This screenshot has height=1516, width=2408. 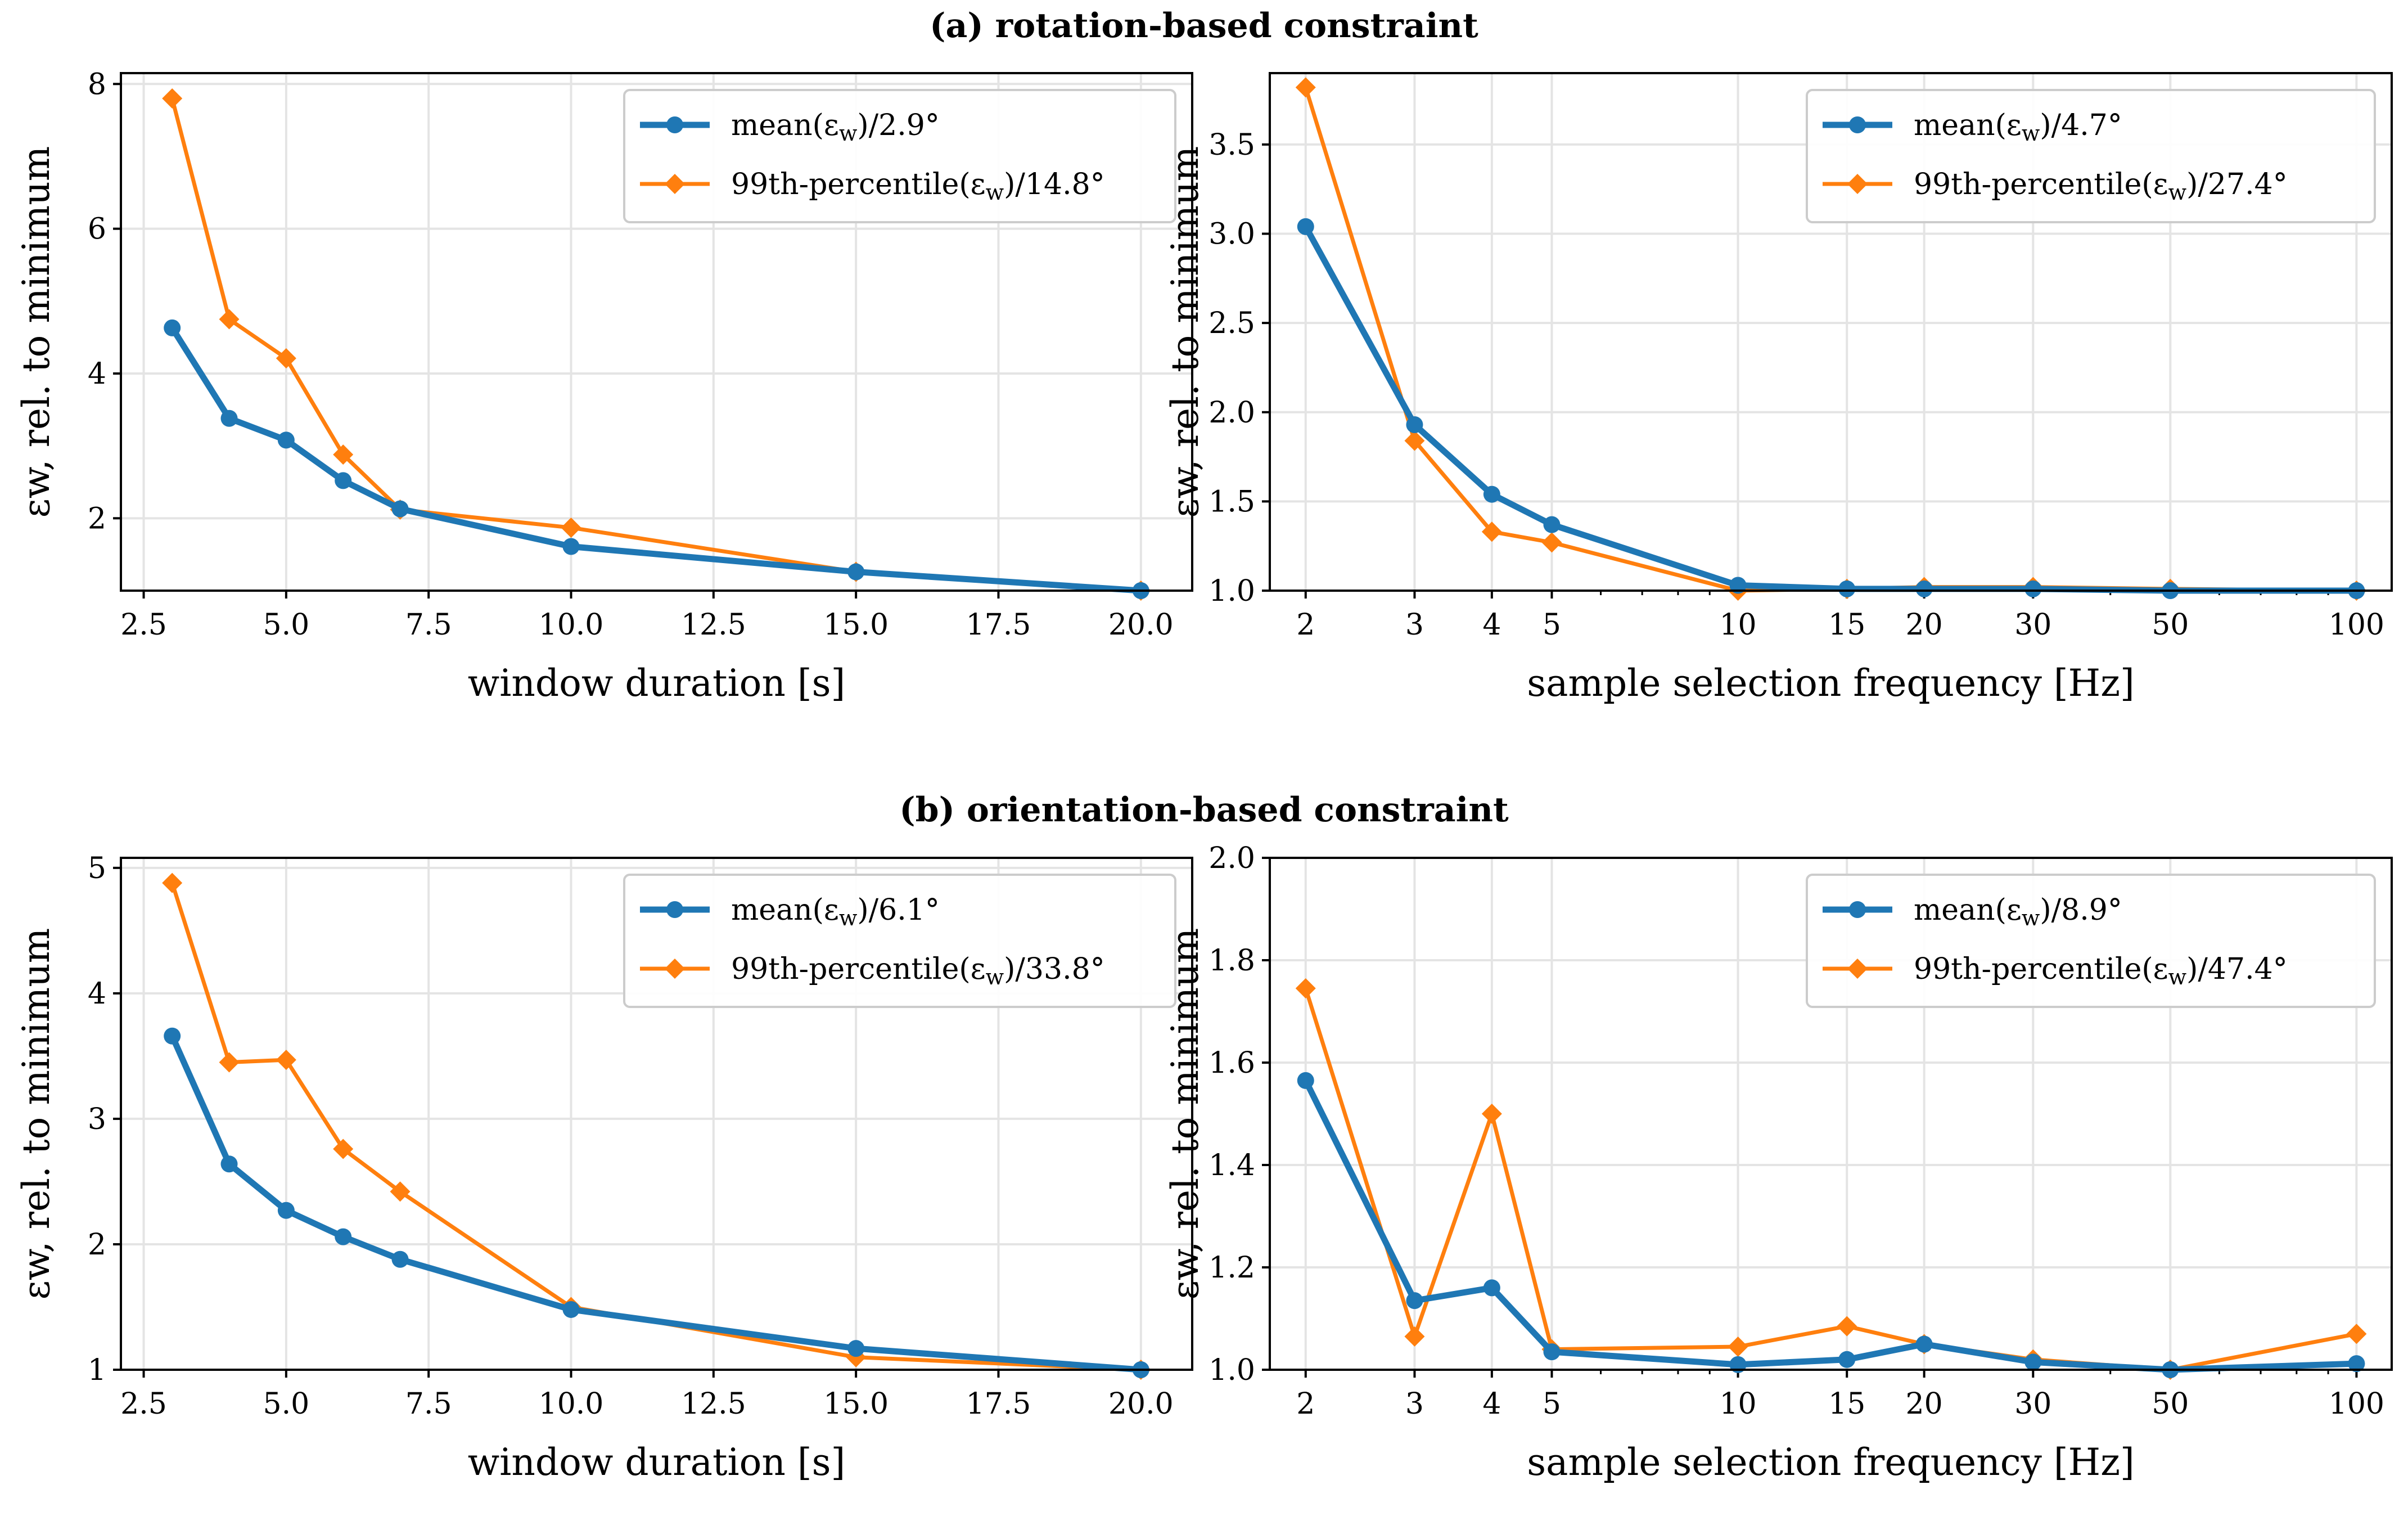 I want to click on x-tick-label: 15.0, so click(x=856, y=625).